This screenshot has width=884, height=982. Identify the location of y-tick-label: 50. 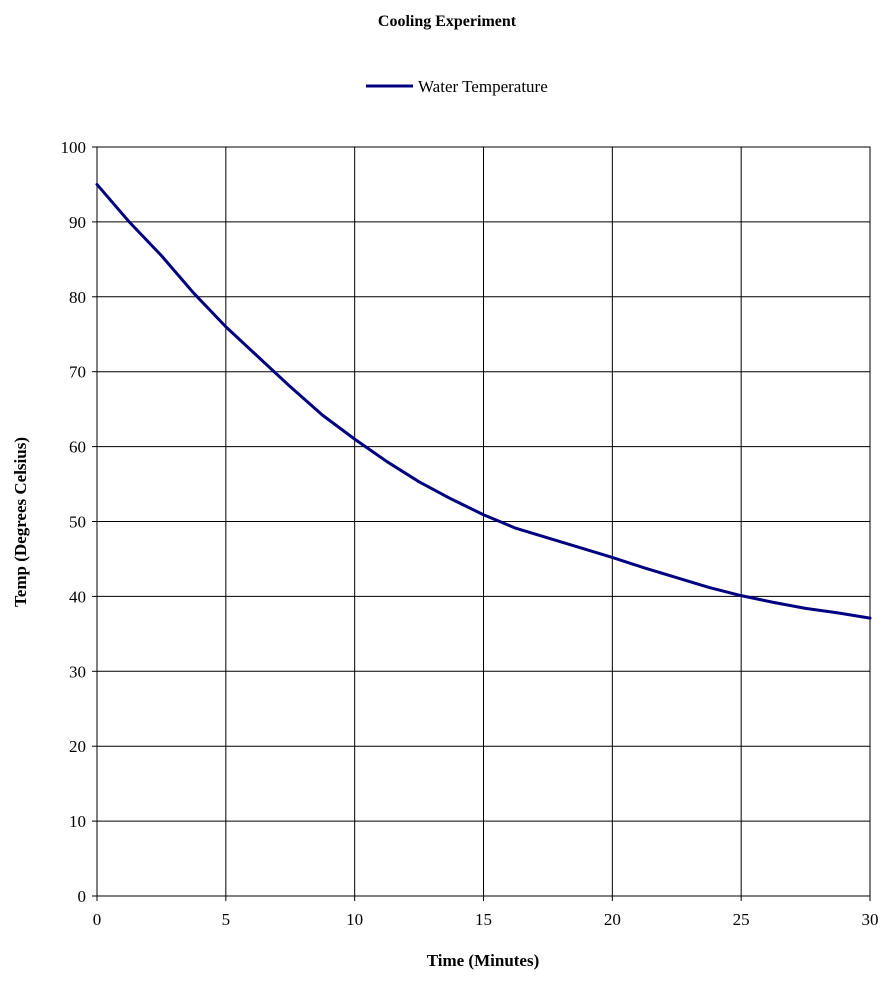
(77, 522).